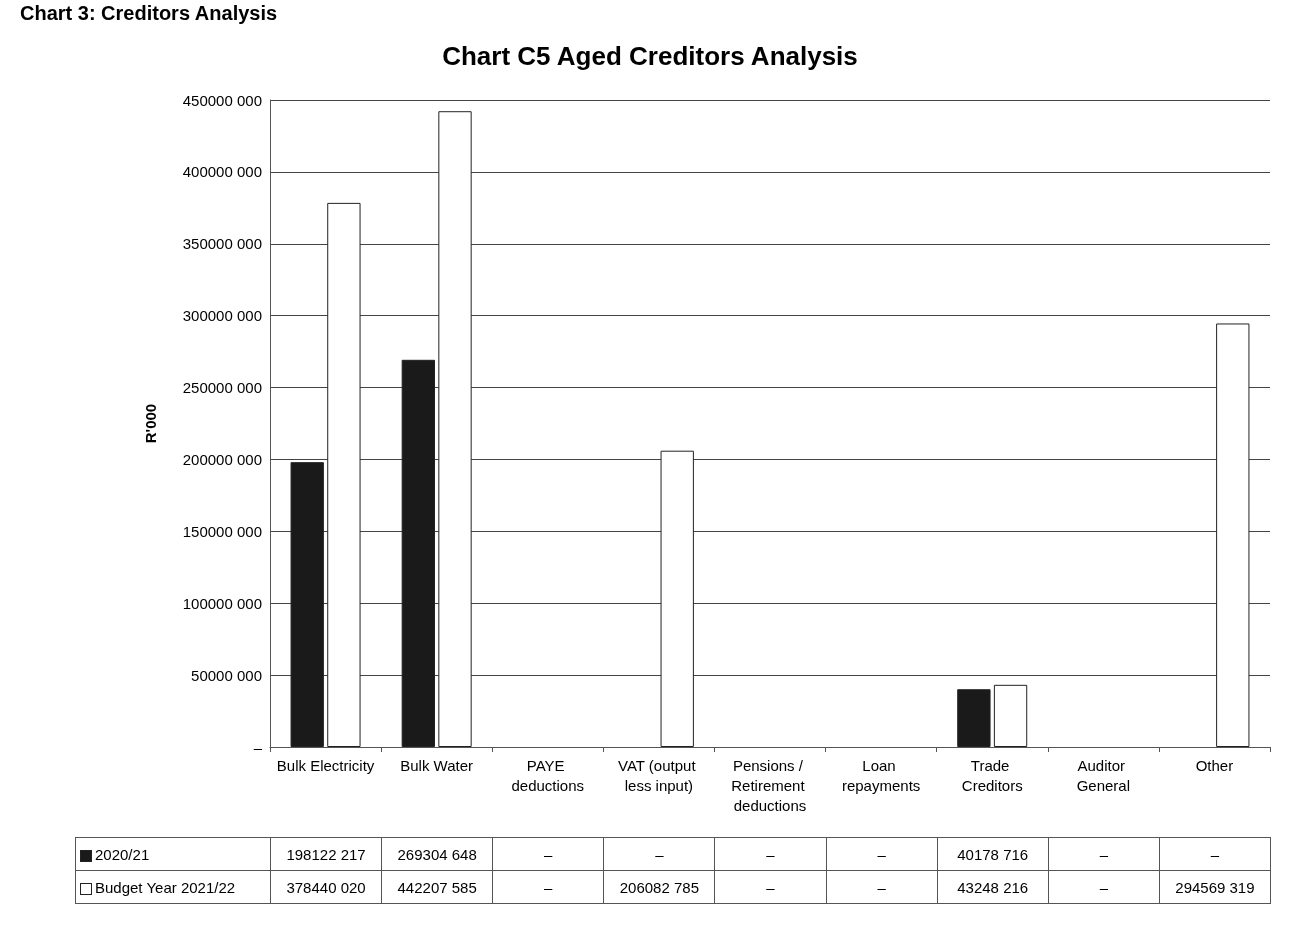 This screenshot has width=1300, height=937. Describe the element at coordinates (222, 459) in the screenshot. I see `y-tick-label: 200000 000` at that location.